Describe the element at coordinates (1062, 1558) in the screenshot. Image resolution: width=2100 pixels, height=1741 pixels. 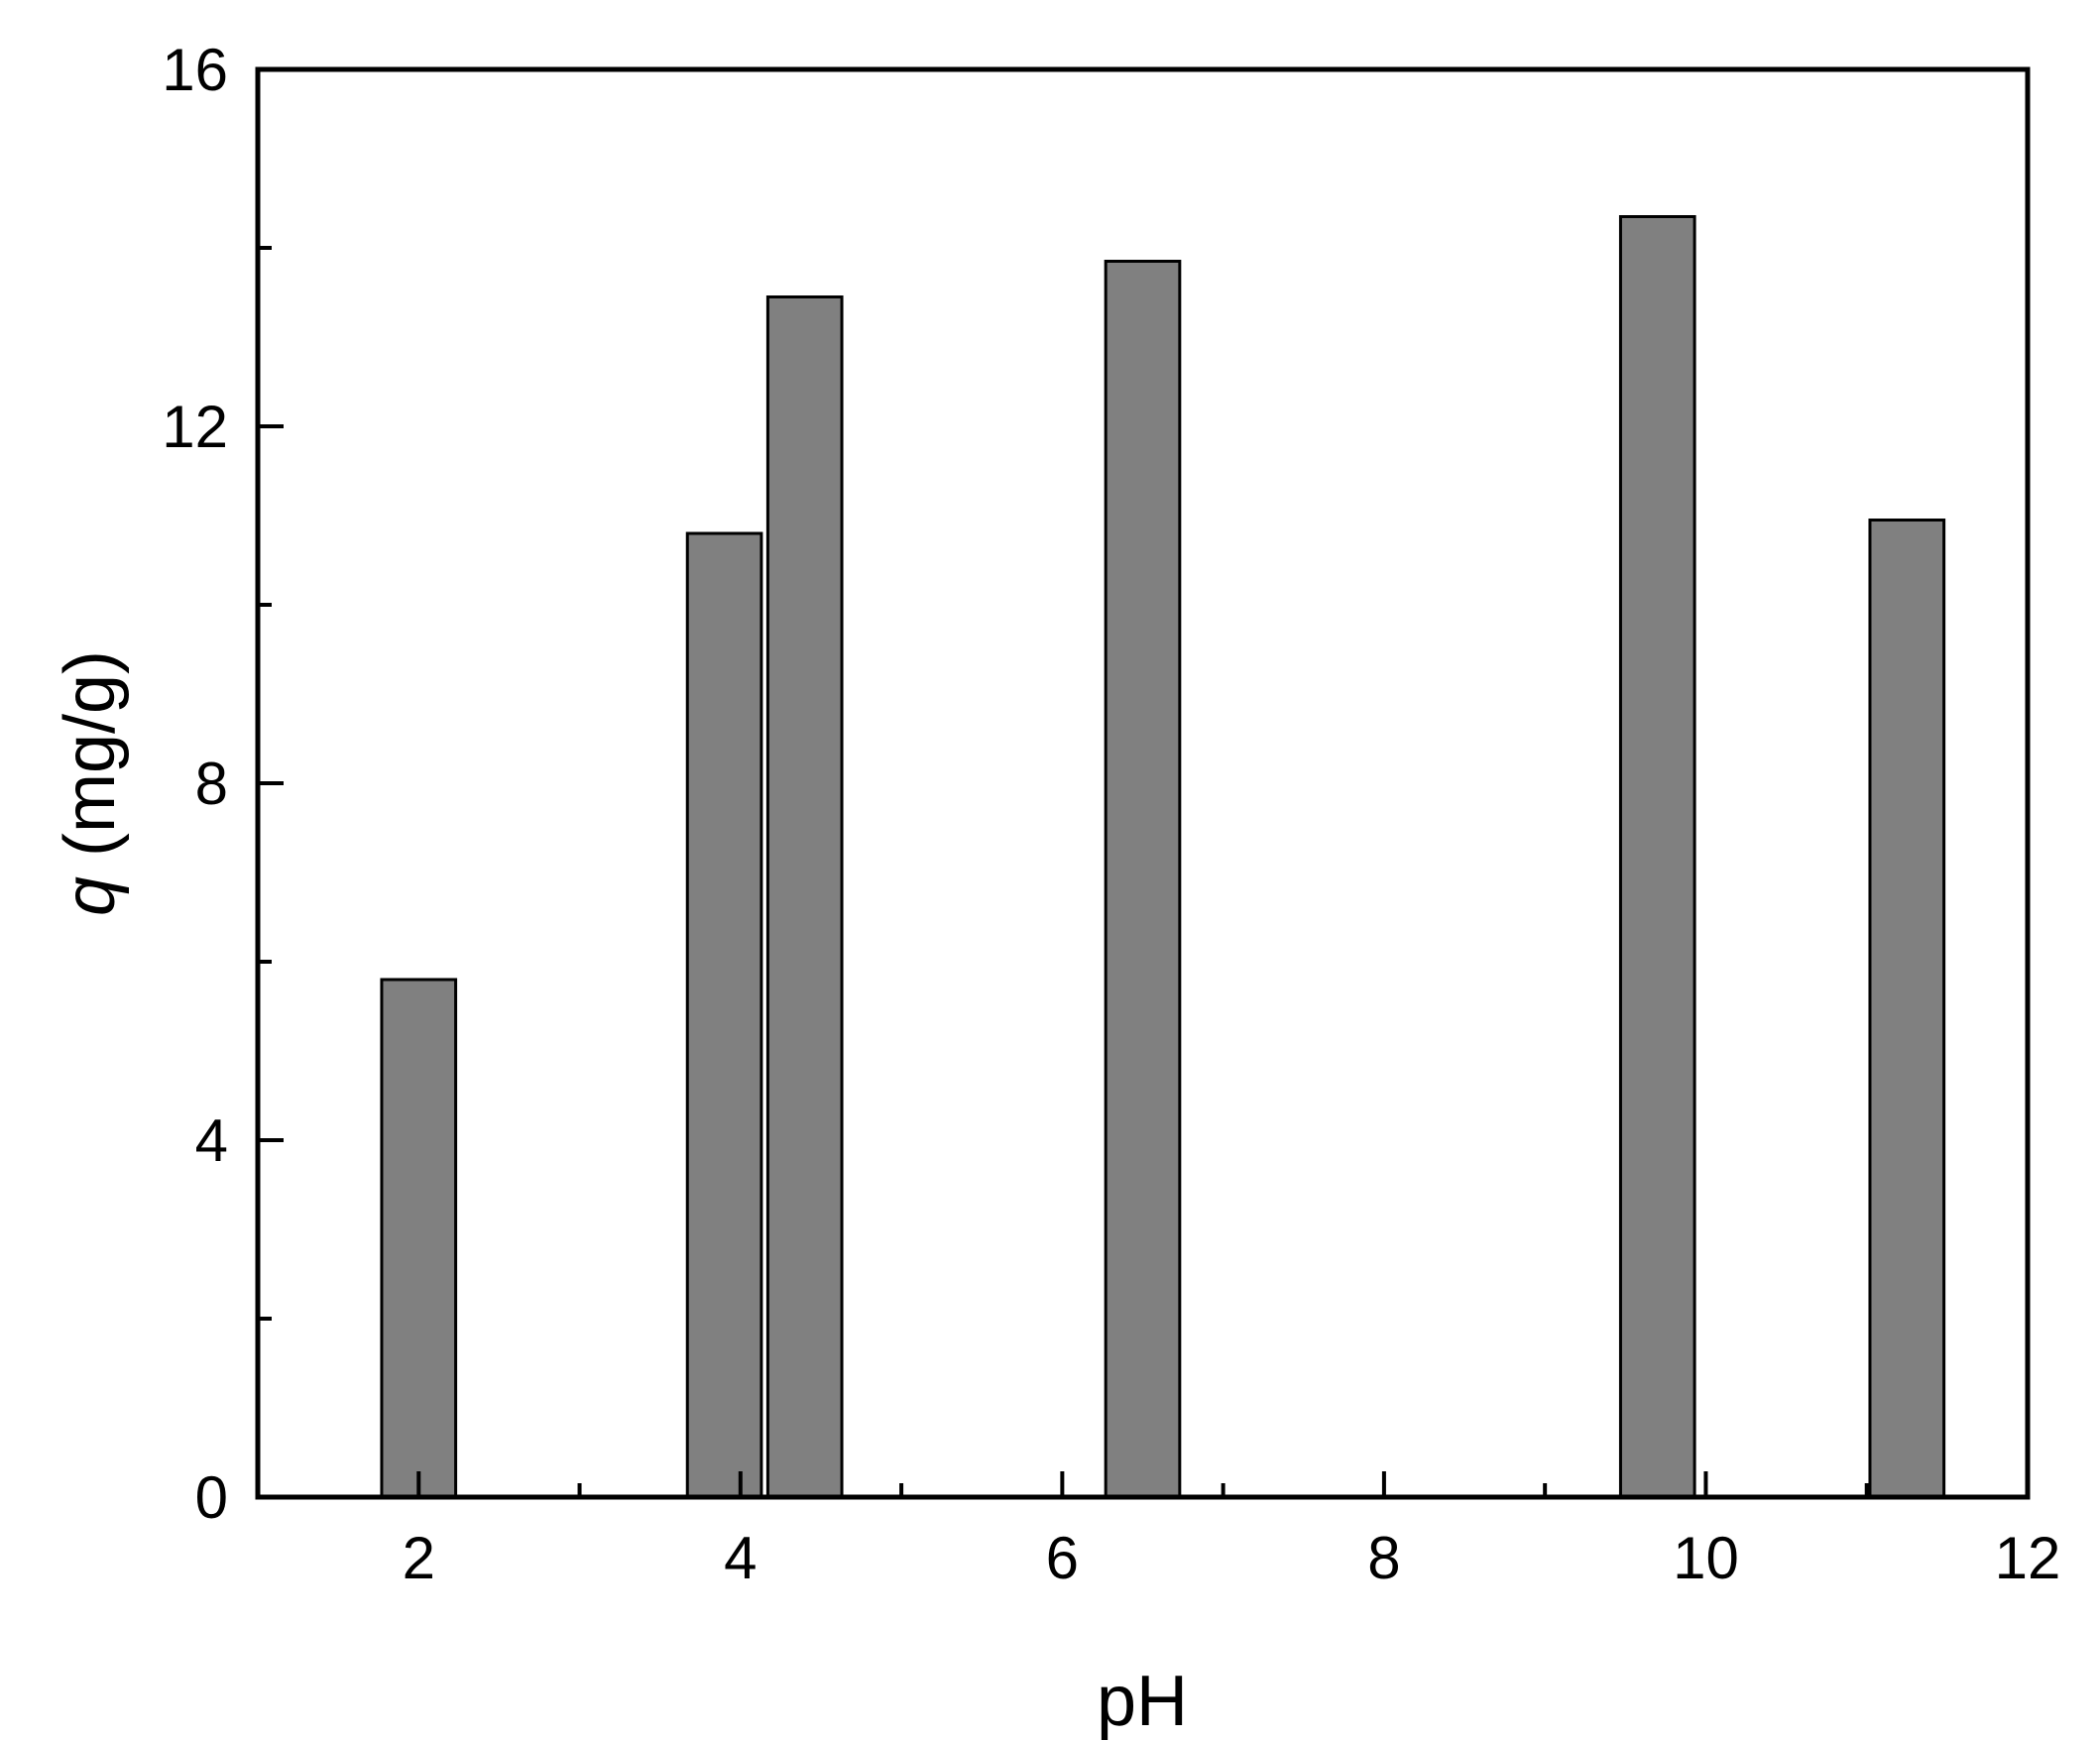
I see `x-tick-label-2: 6` at that location.